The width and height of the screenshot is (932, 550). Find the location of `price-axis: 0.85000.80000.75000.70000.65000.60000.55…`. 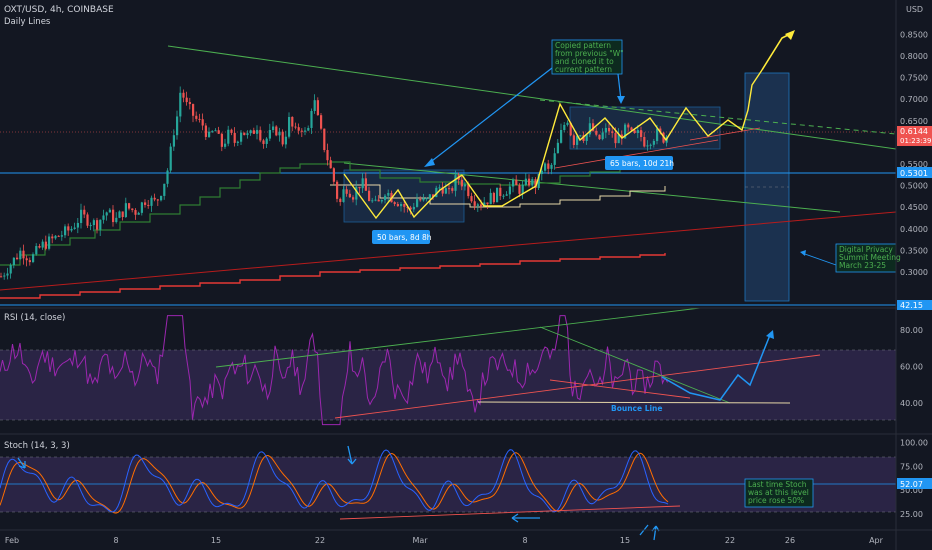

price-axis: 0.85000.80000.75000.70000.65000.60000.55… is located at coordinates (914, 153).